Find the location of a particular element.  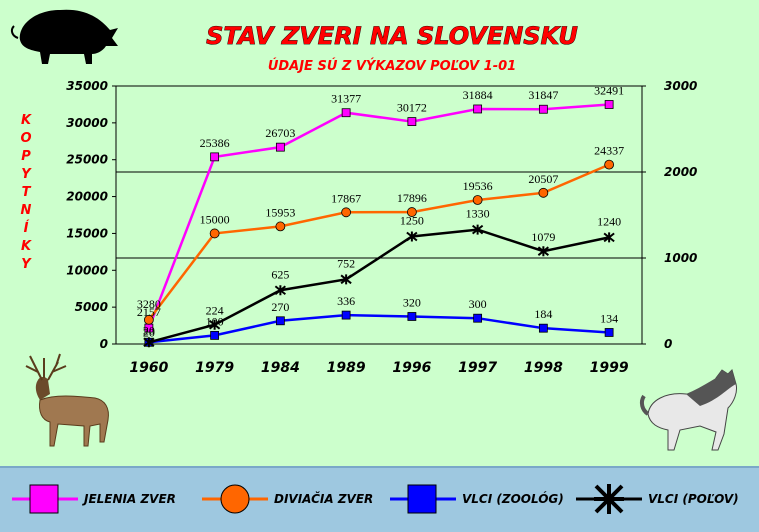

data-label: 31847 is located at coordinates (543, 95).